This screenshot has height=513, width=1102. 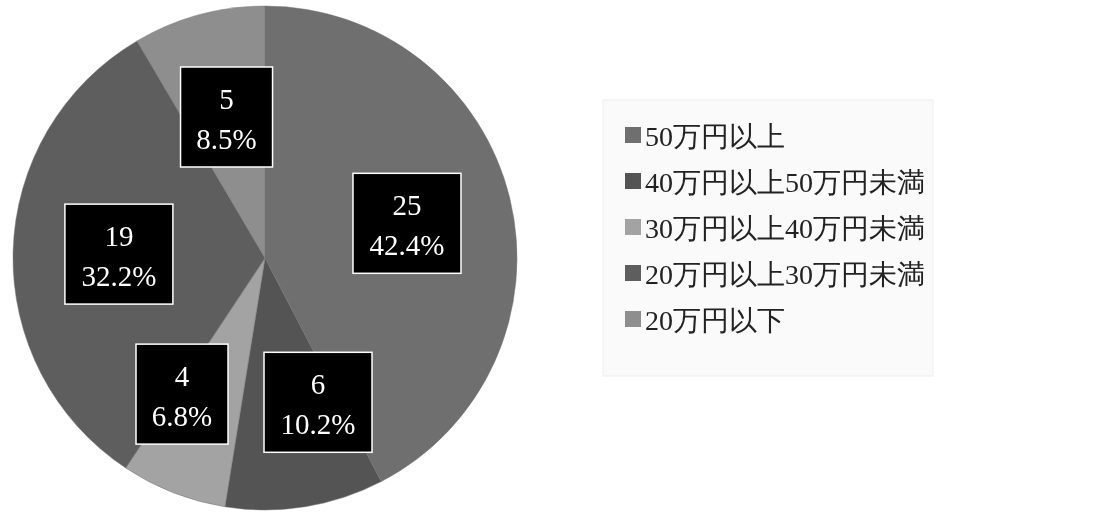 What do you see at coordinates (785, 182) in the screenshot?
I see `legend-label: 40万円以上50万円未満` at bounding box center [785, 182].